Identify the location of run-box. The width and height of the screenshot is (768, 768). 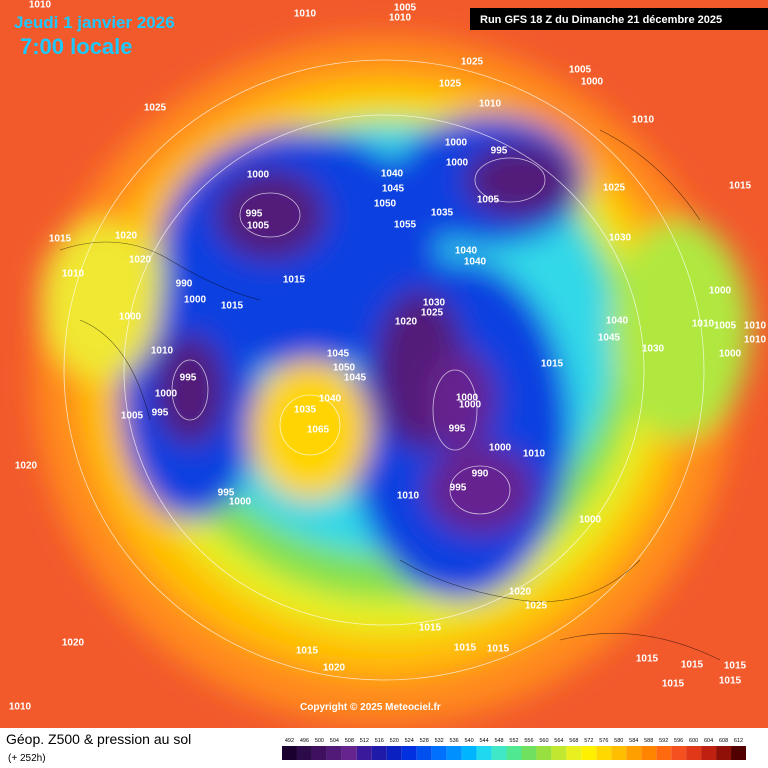
(619, 19).